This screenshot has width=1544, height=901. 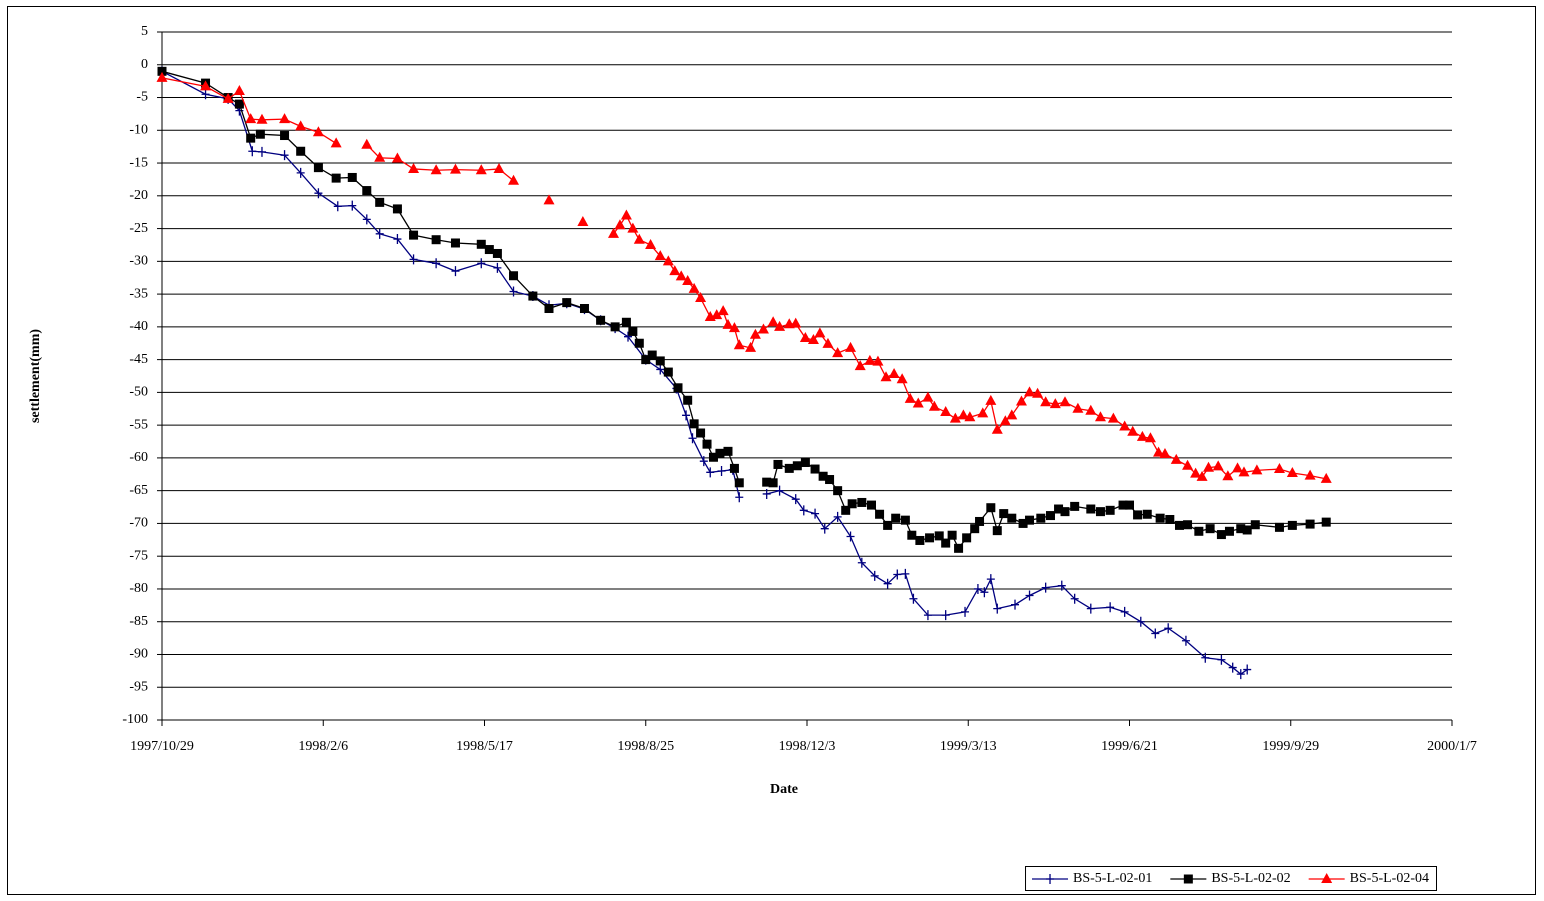 I want to click on x-tick-label: 1998/8/25, so click(x=645, y=746).